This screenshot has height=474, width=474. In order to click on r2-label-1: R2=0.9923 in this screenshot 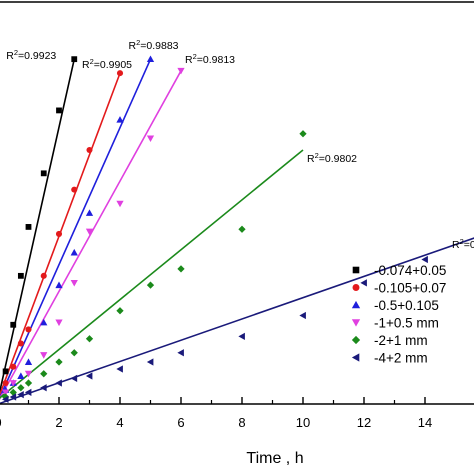, I will do `click(31, 55)`.